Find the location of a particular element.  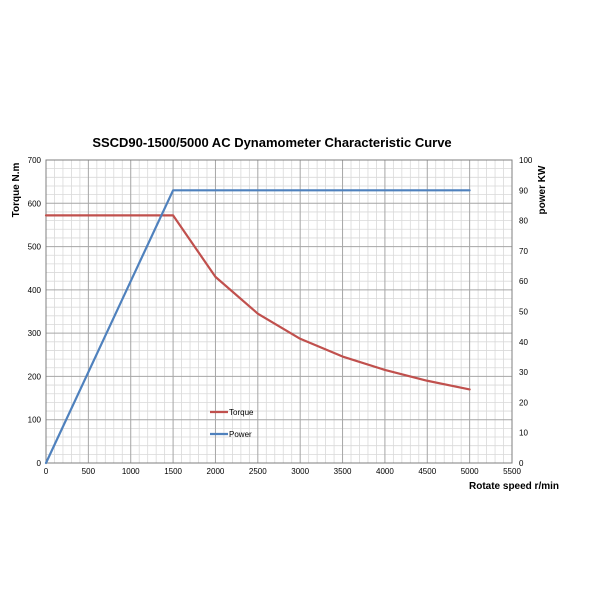

y-right-tick-label: 70 is located at coordinates (523, 251).